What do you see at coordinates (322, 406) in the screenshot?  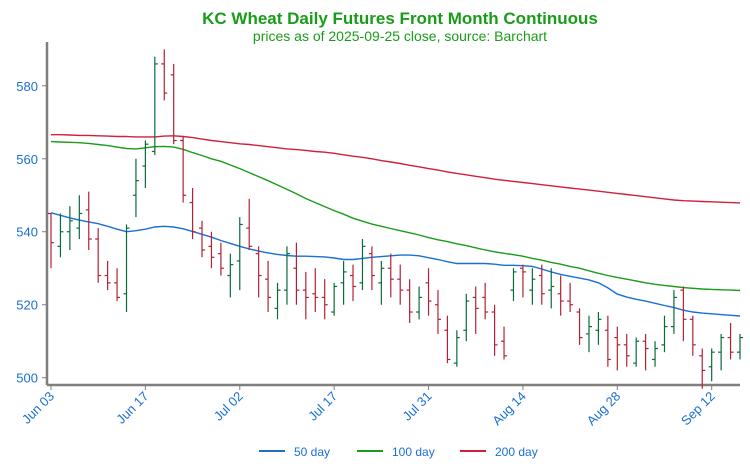 I see `x-tick-label: Jul 17` at bounding box center [322, 406].